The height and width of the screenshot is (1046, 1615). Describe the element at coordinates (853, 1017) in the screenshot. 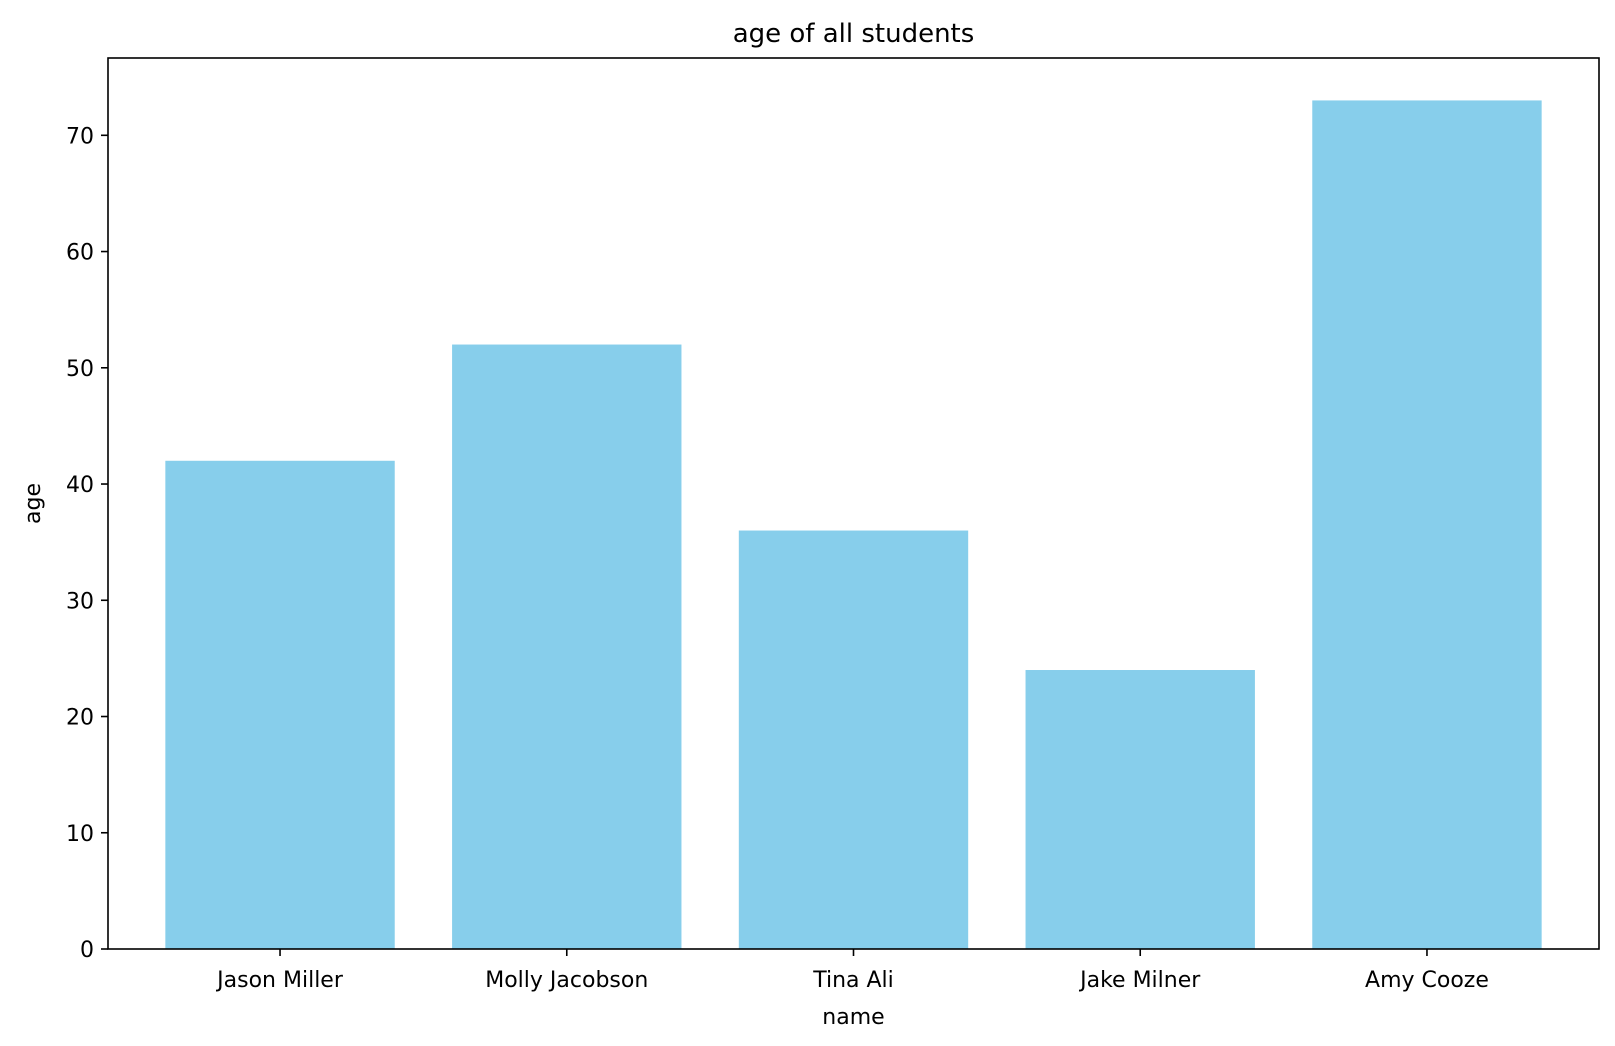

I see `x-axis-label: name` at that location.